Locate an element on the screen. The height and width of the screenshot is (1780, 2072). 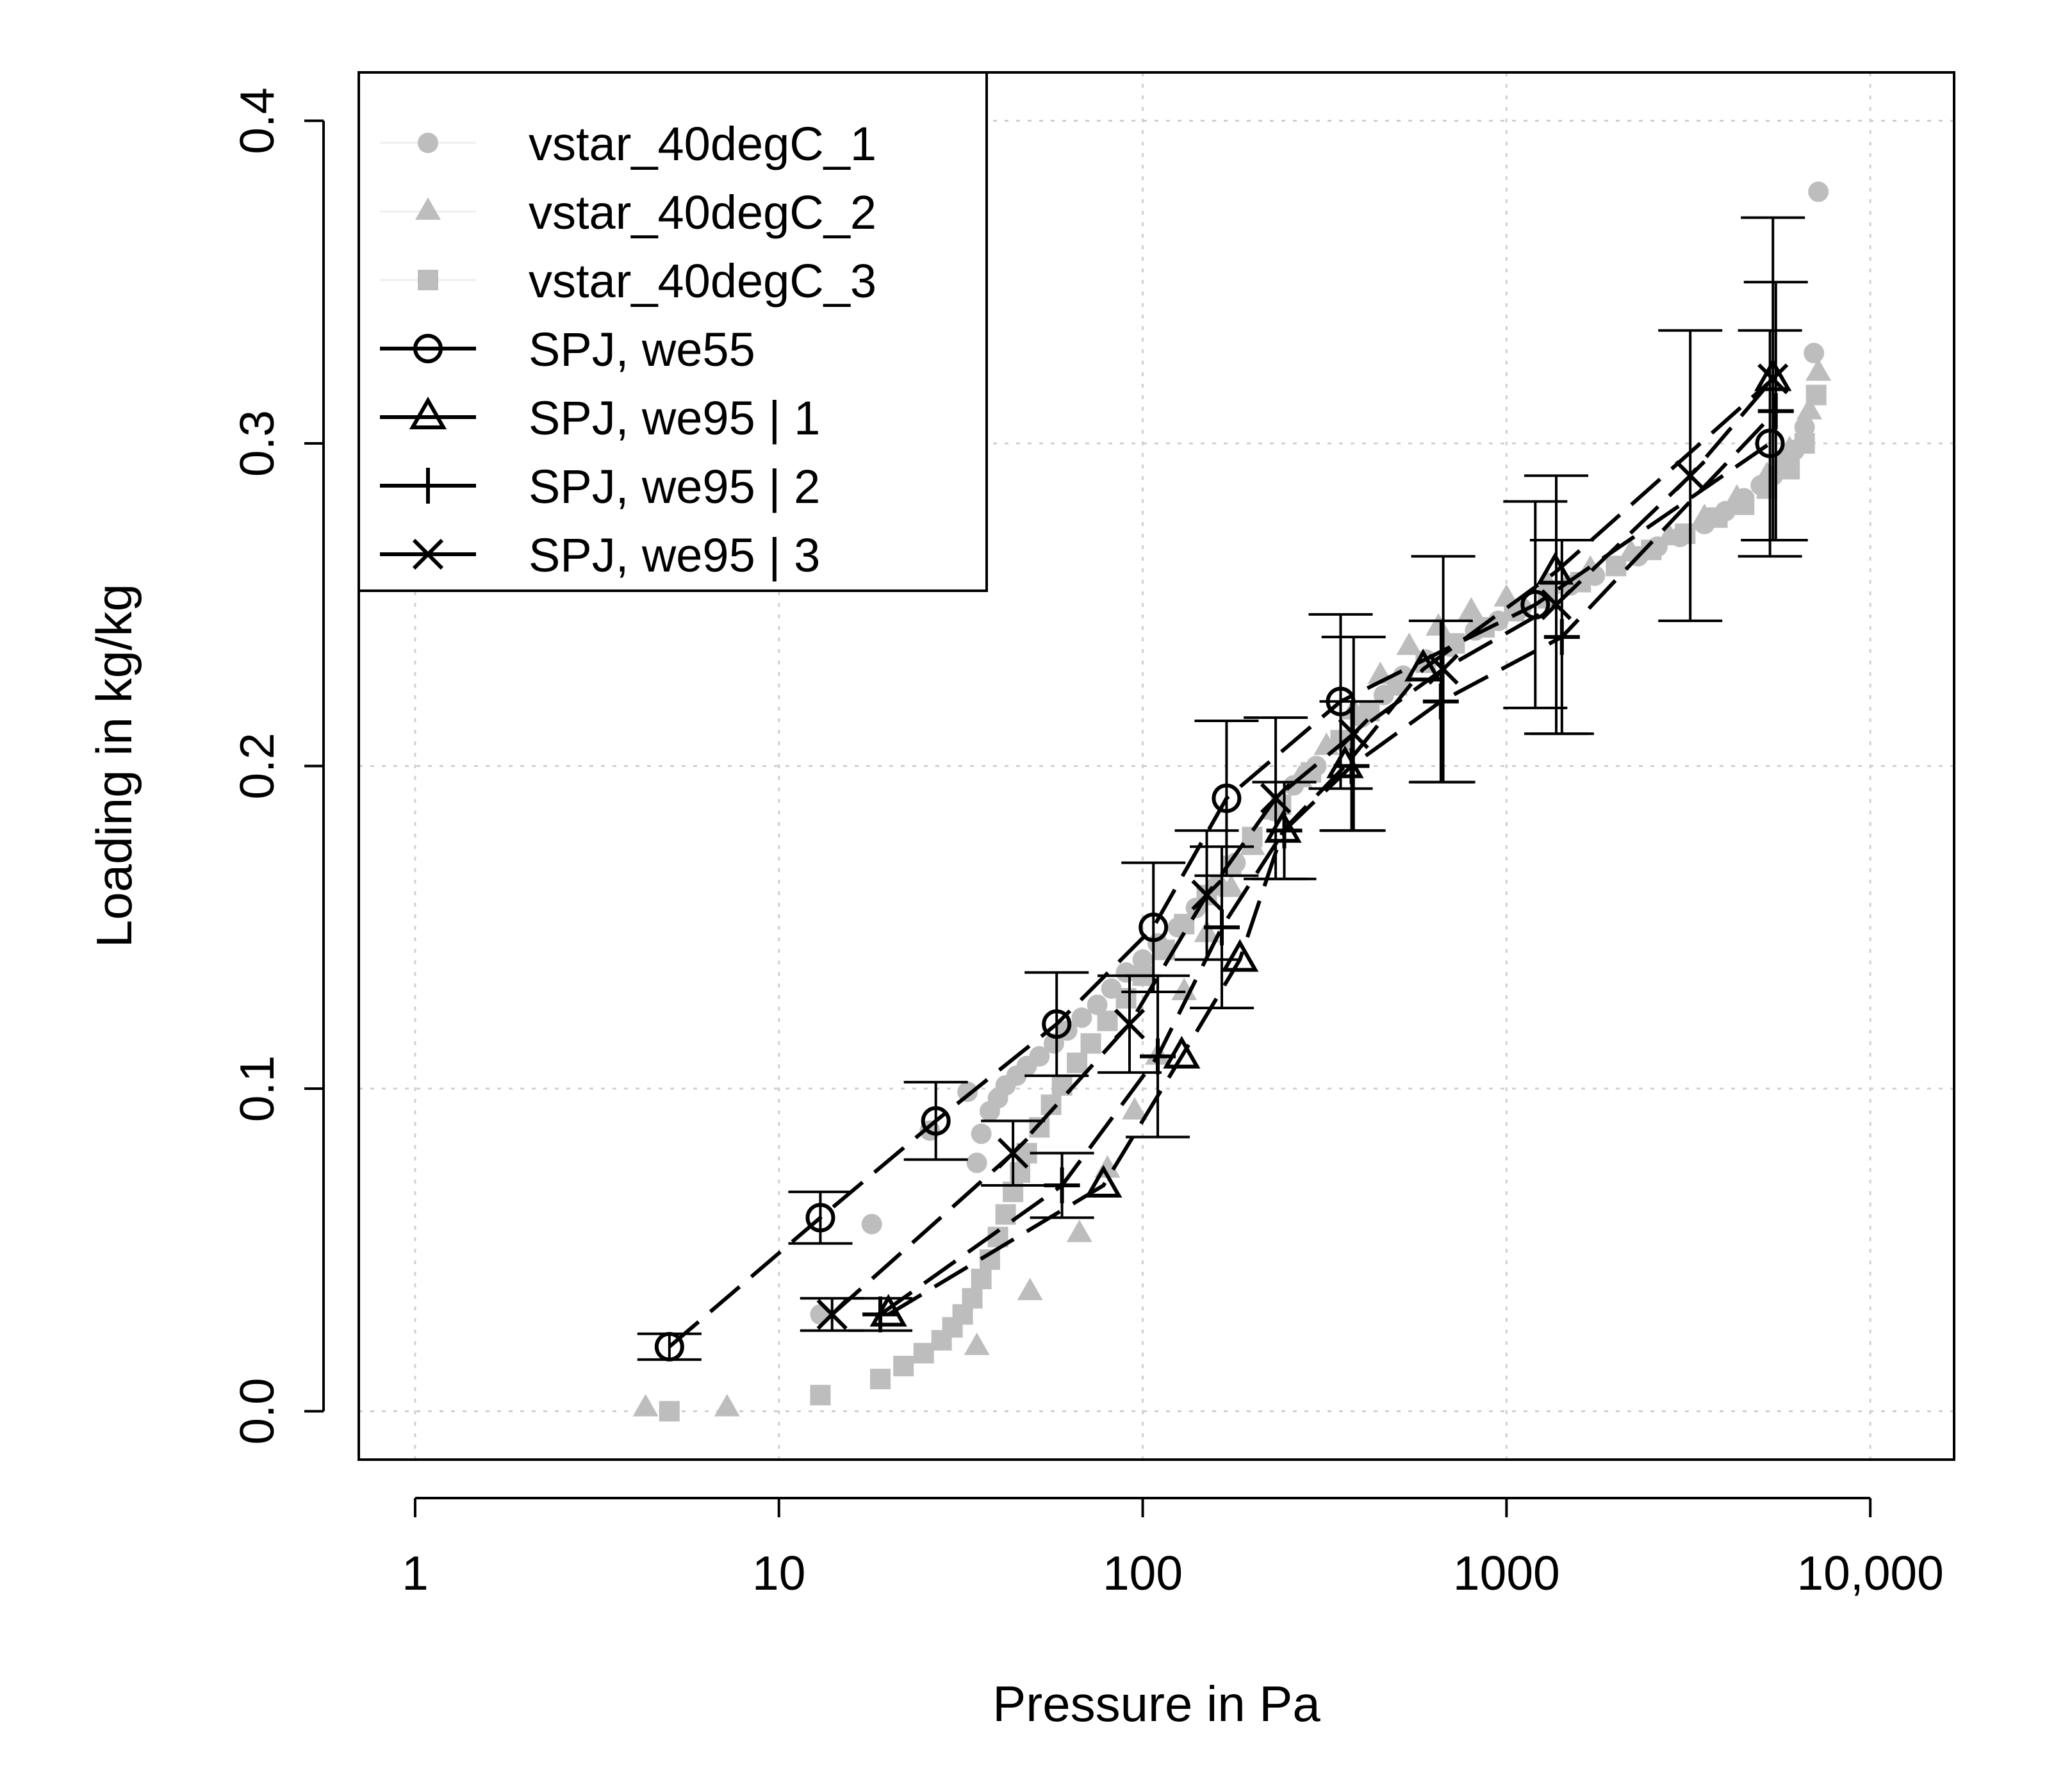
legend-item: vstar_40degC_3 is located at coordinates (628, 281).